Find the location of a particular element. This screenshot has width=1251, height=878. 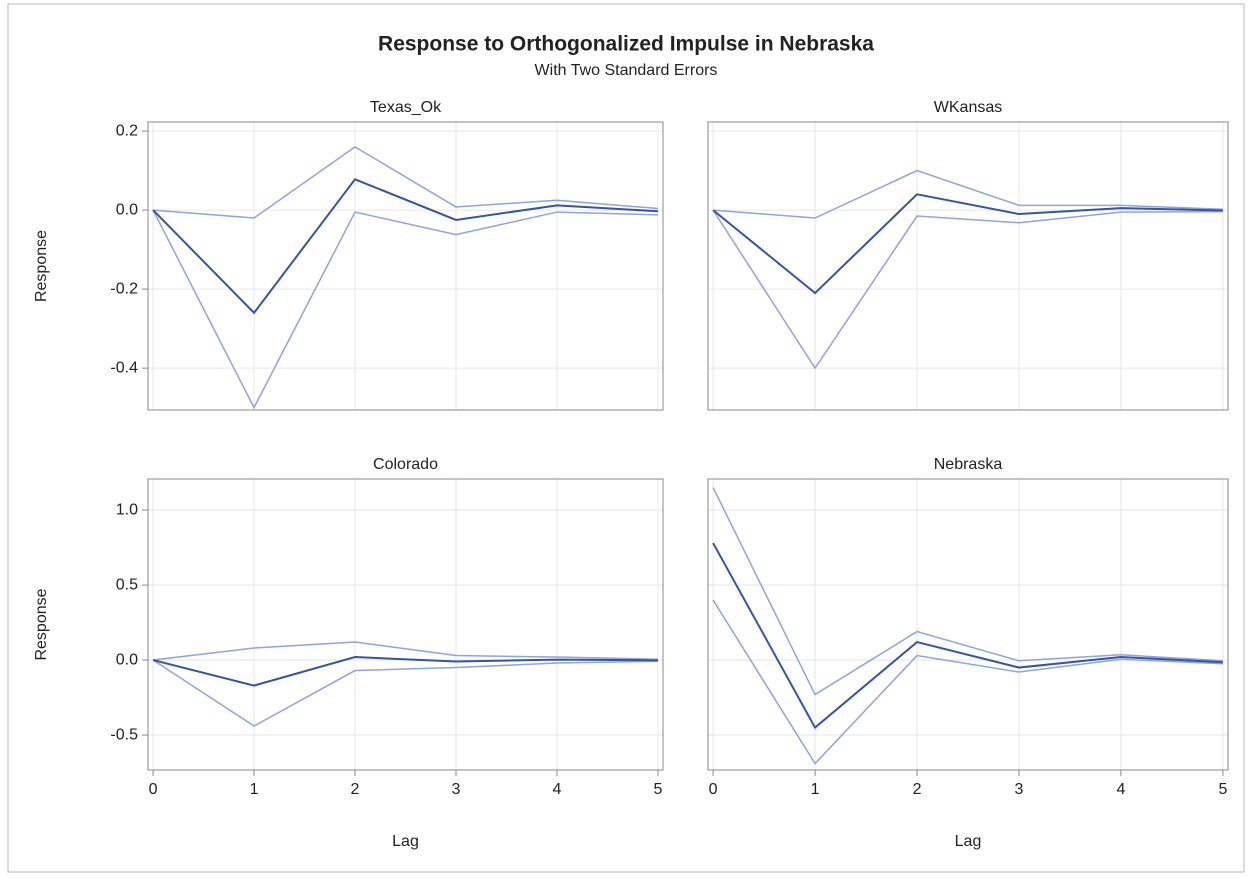

y-tick-label: 0.2 is located at coordinates (127, 130).